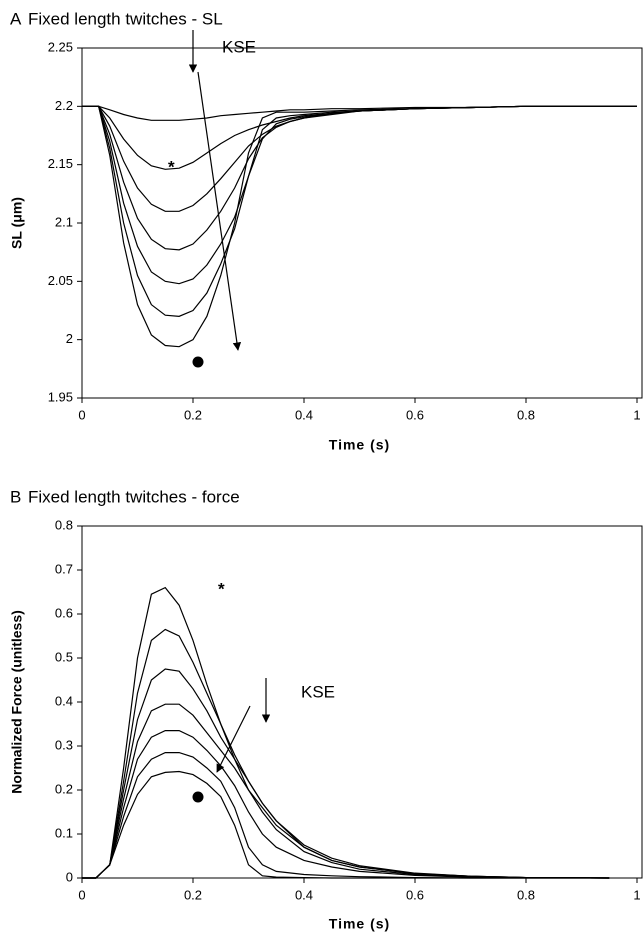 The image size is (643, 935). I want to click on y-tick-label: 0.7, so click(64, 568).